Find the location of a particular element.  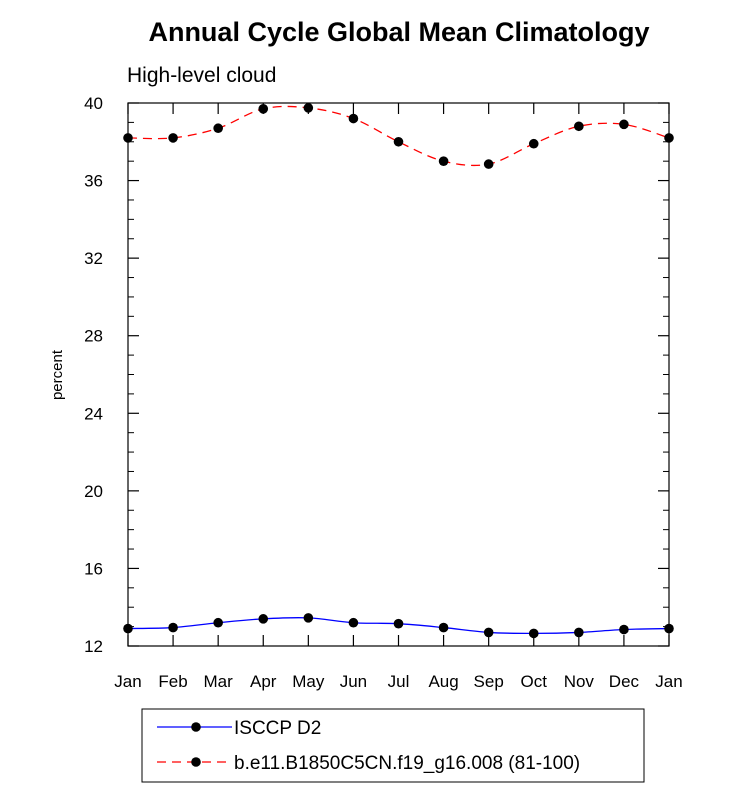

legend-label-1: b.e11.B1850C5CN.f19_g16.008 (81-100) is located at coordinates (407, 763).